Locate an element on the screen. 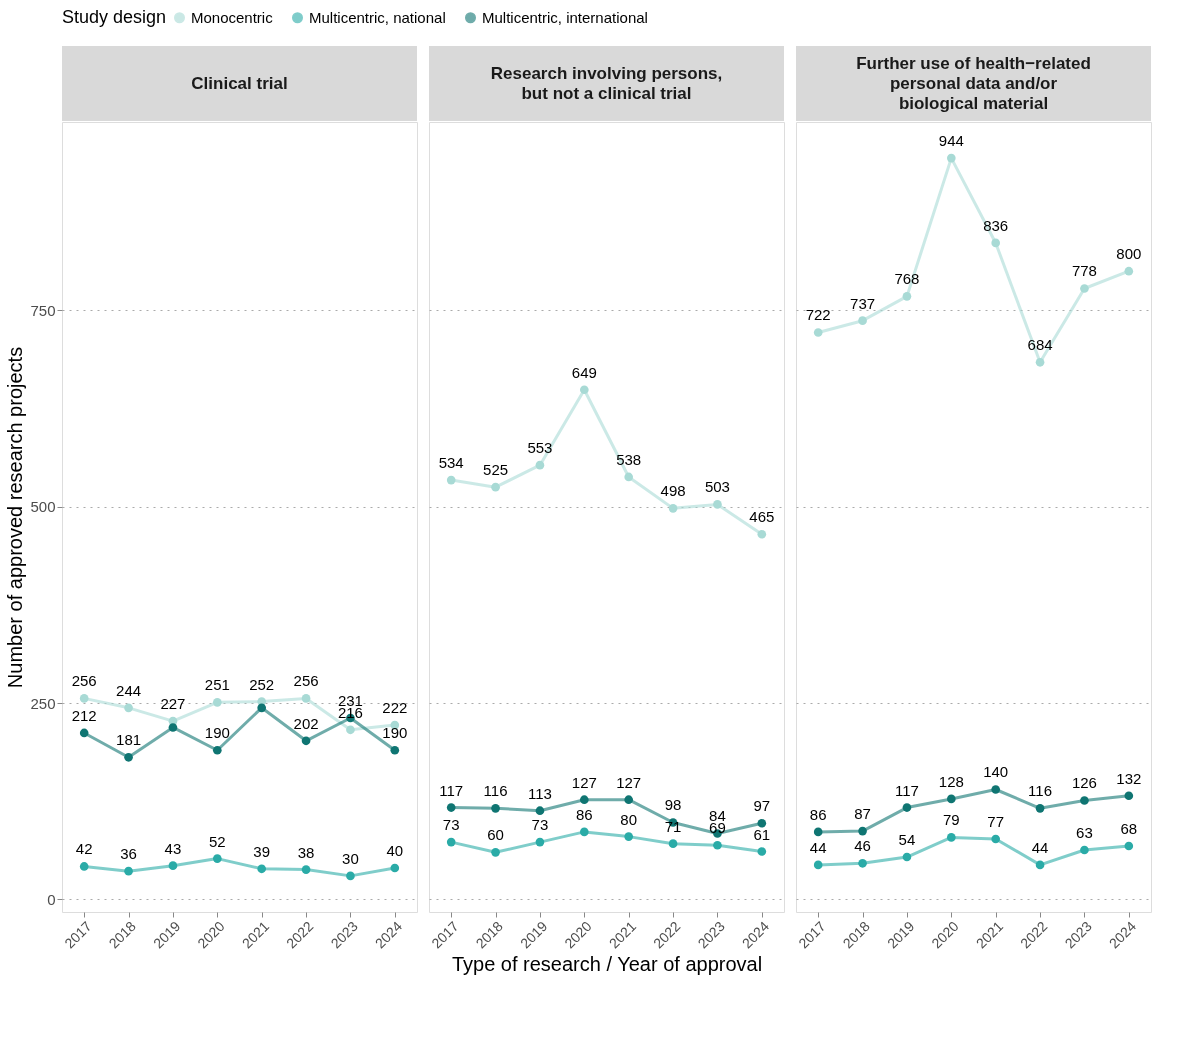  data-label: 43 is located at coordinates (173, 848).